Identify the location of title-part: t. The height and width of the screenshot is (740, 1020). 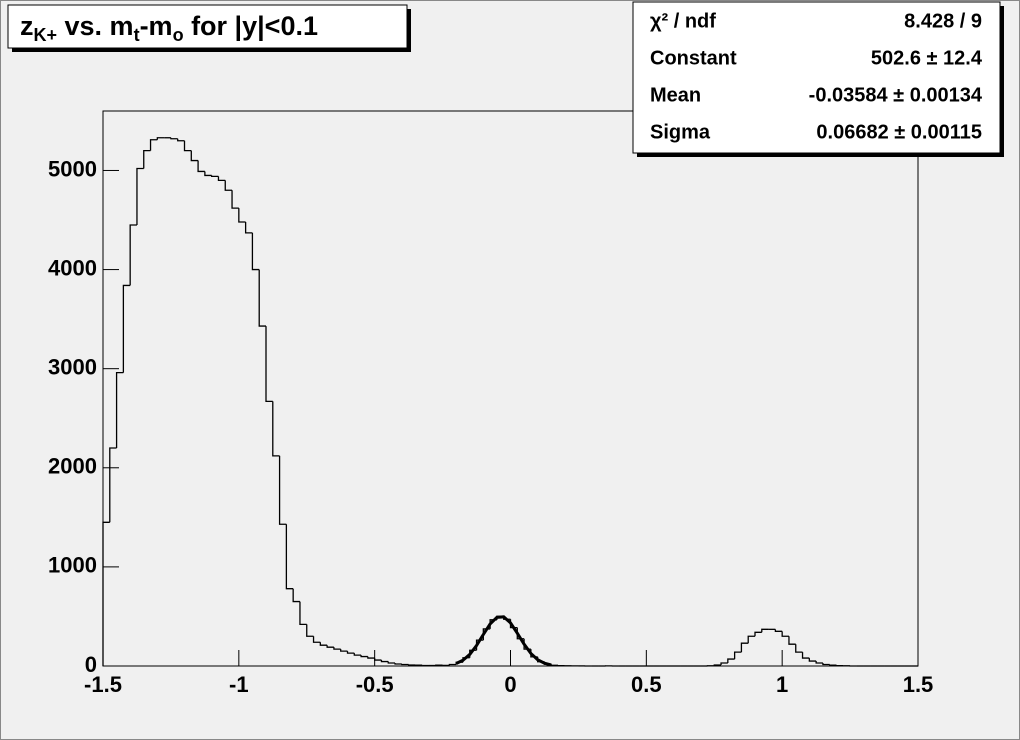
(137, 35).